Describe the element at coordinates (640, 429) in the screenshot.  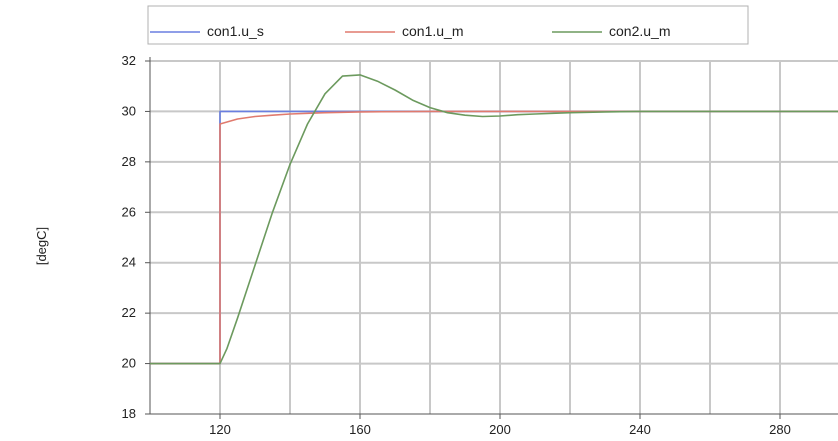
I see `x-tick-label: 240` at that location.